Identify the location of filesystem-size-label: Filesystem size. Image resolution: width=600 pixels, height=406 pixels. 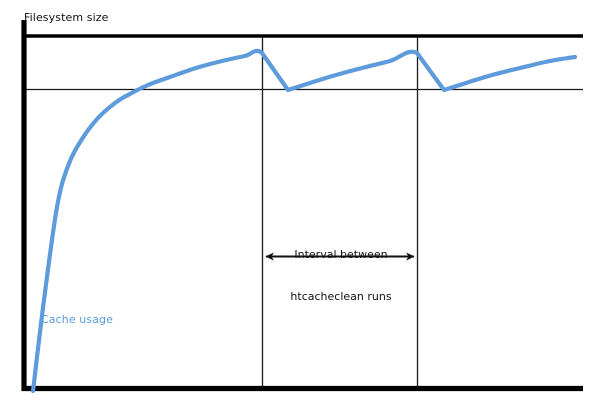
(66, 17).